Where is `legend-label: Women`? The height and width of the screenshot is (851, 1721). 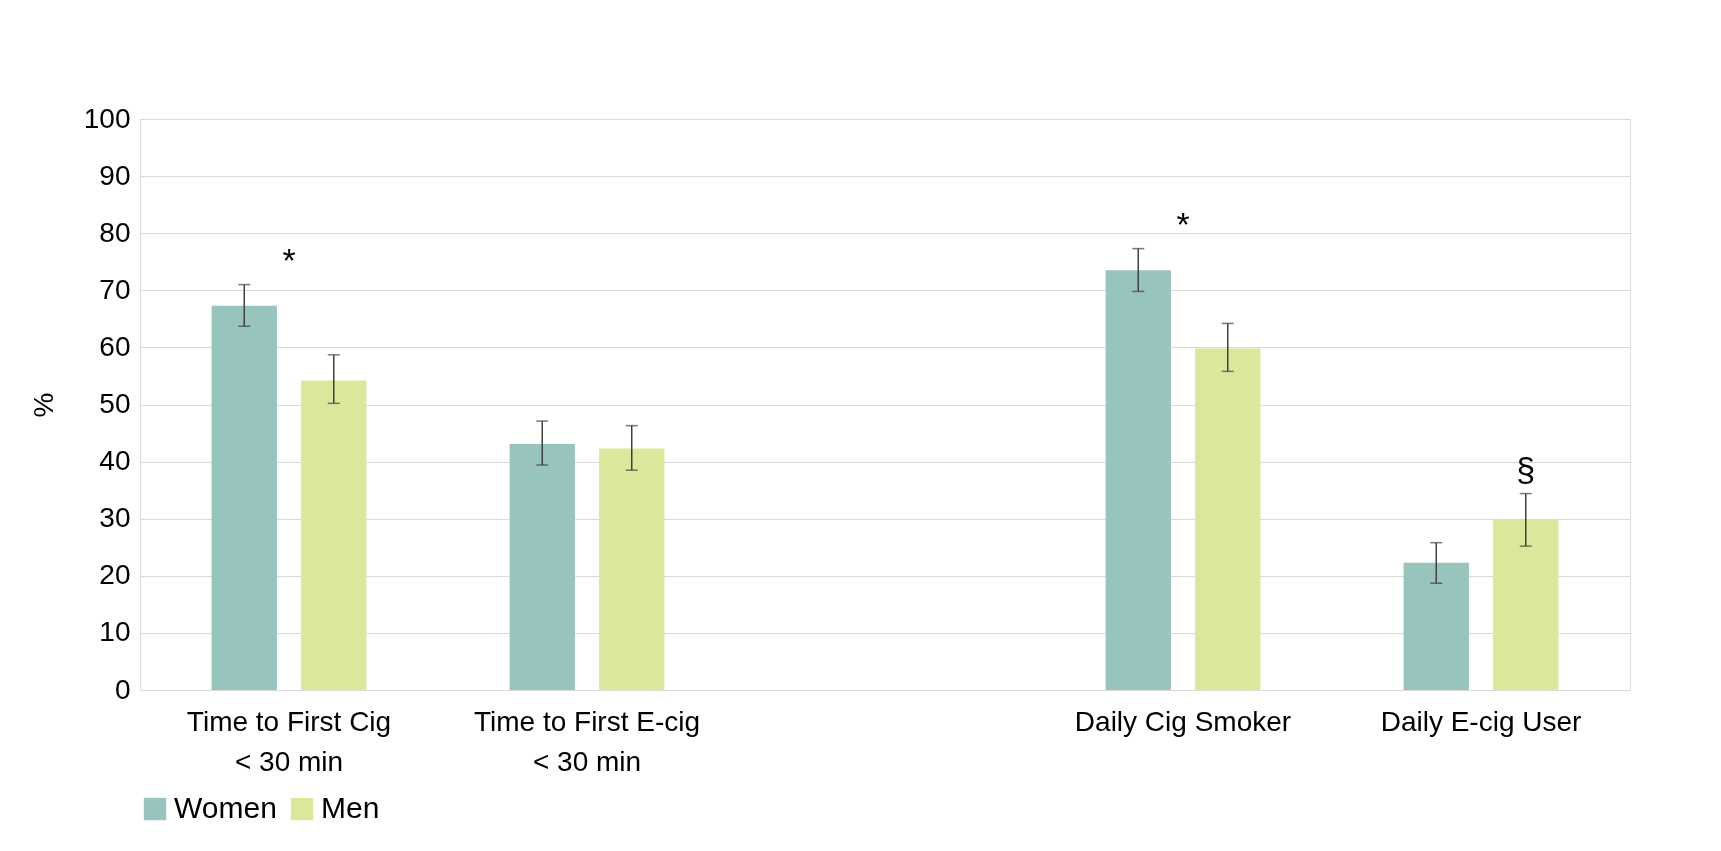
legend-label: Women is located at coordinates (225, 807).